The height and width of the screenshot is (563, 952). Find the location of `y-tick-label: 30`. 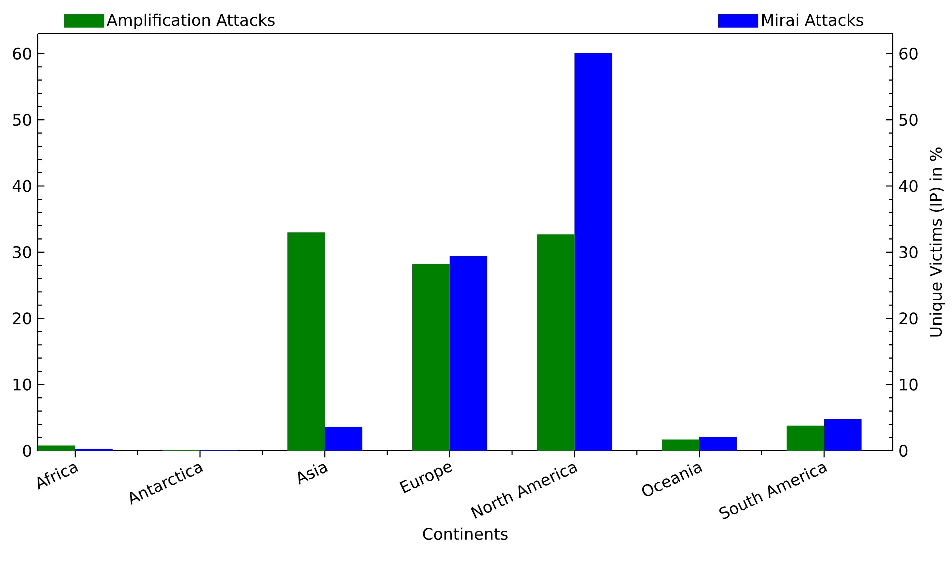

y-tick-label: 30 is located at coordinates (909, 252).